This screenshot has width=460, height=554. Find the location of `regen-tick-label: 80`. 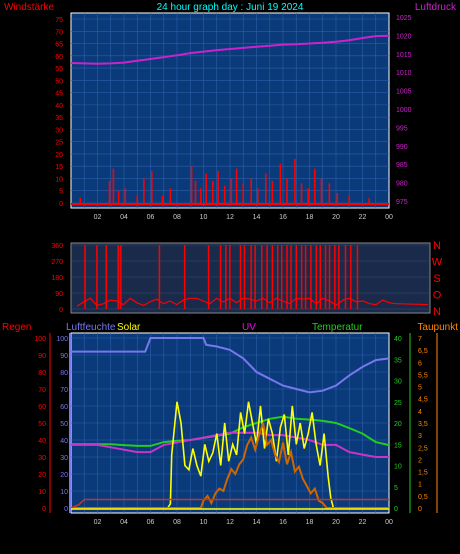

regen-tick-label: 80 is located at coordinates (42, 373).